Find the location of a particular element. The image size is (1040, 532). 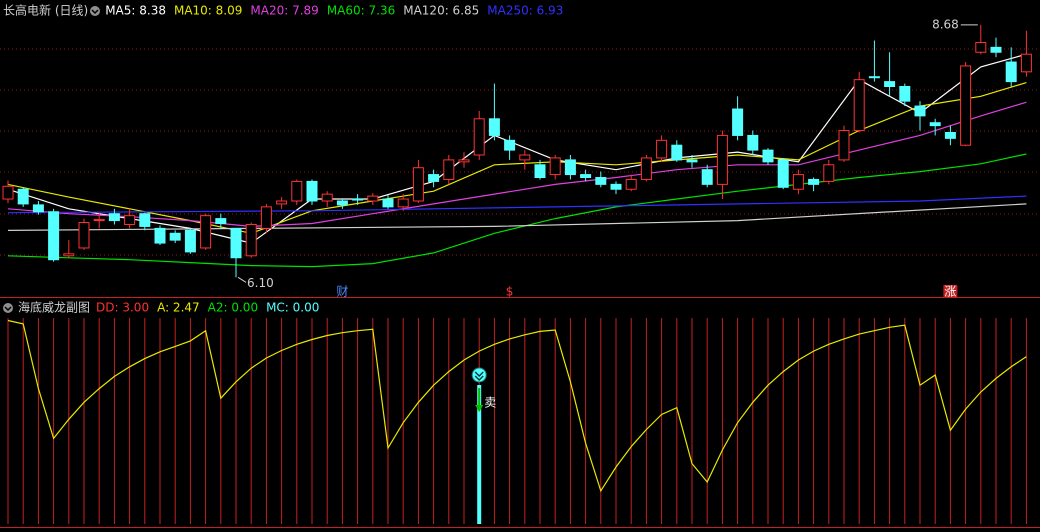

event-label: 涨 is located at coordinates (950, 291).